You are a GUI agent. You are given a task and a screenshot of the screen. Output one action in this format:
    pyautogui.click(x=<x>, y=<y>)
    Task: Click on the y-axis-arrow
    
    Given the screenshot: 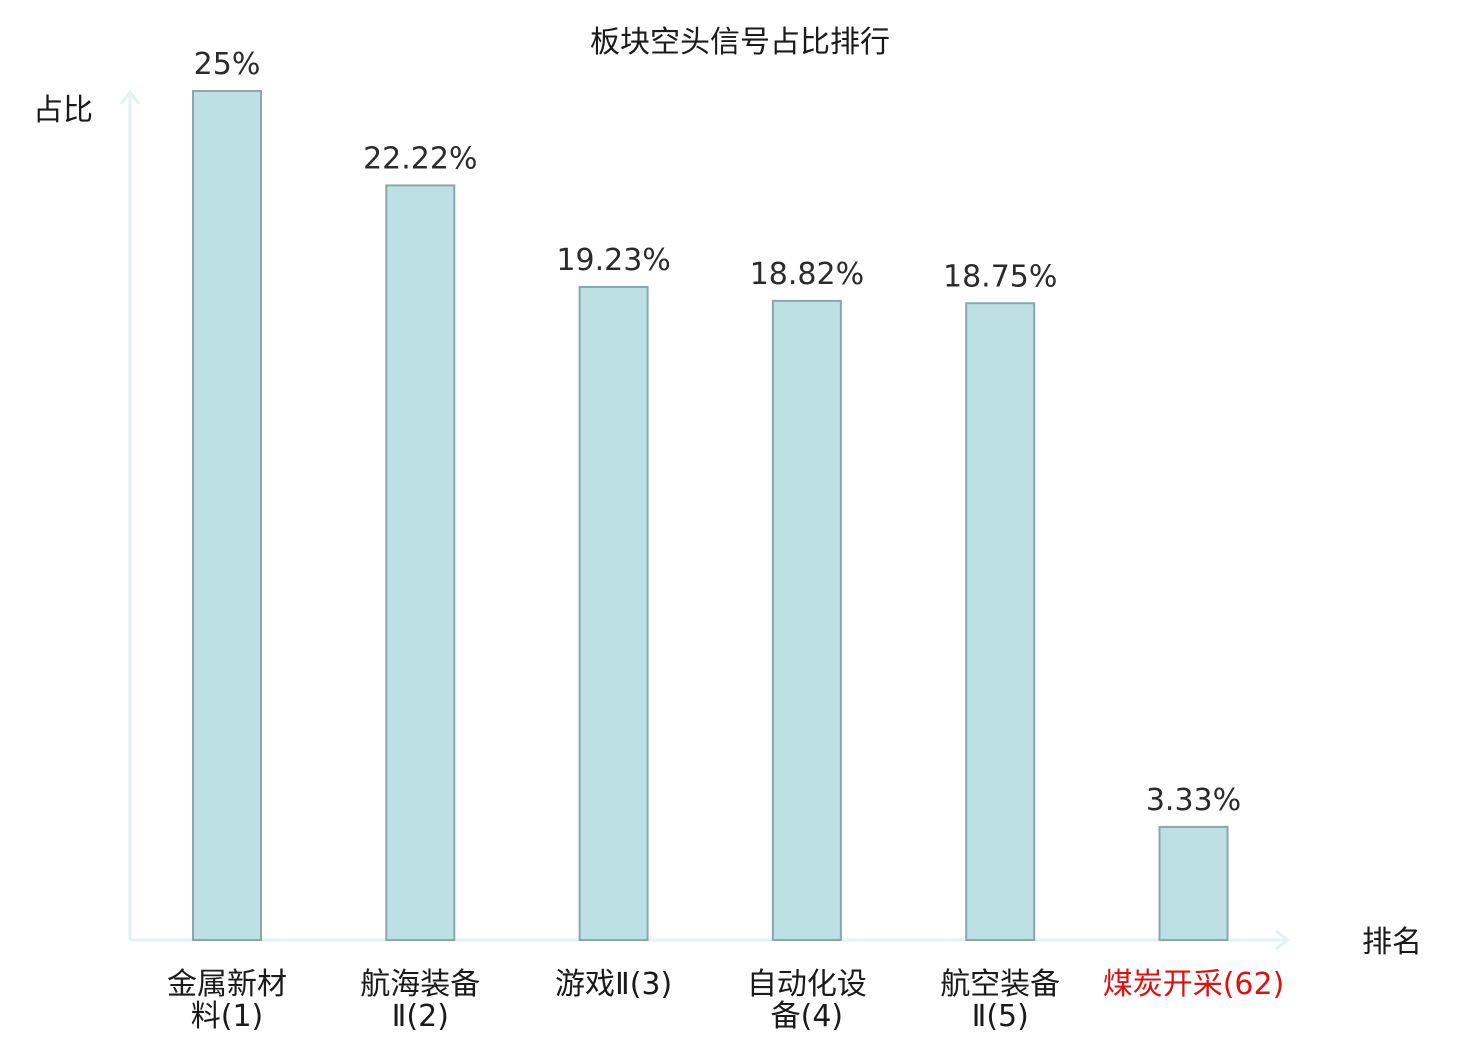 What is the action you would take?
    pyautogui.click(x=130, y=97)
    